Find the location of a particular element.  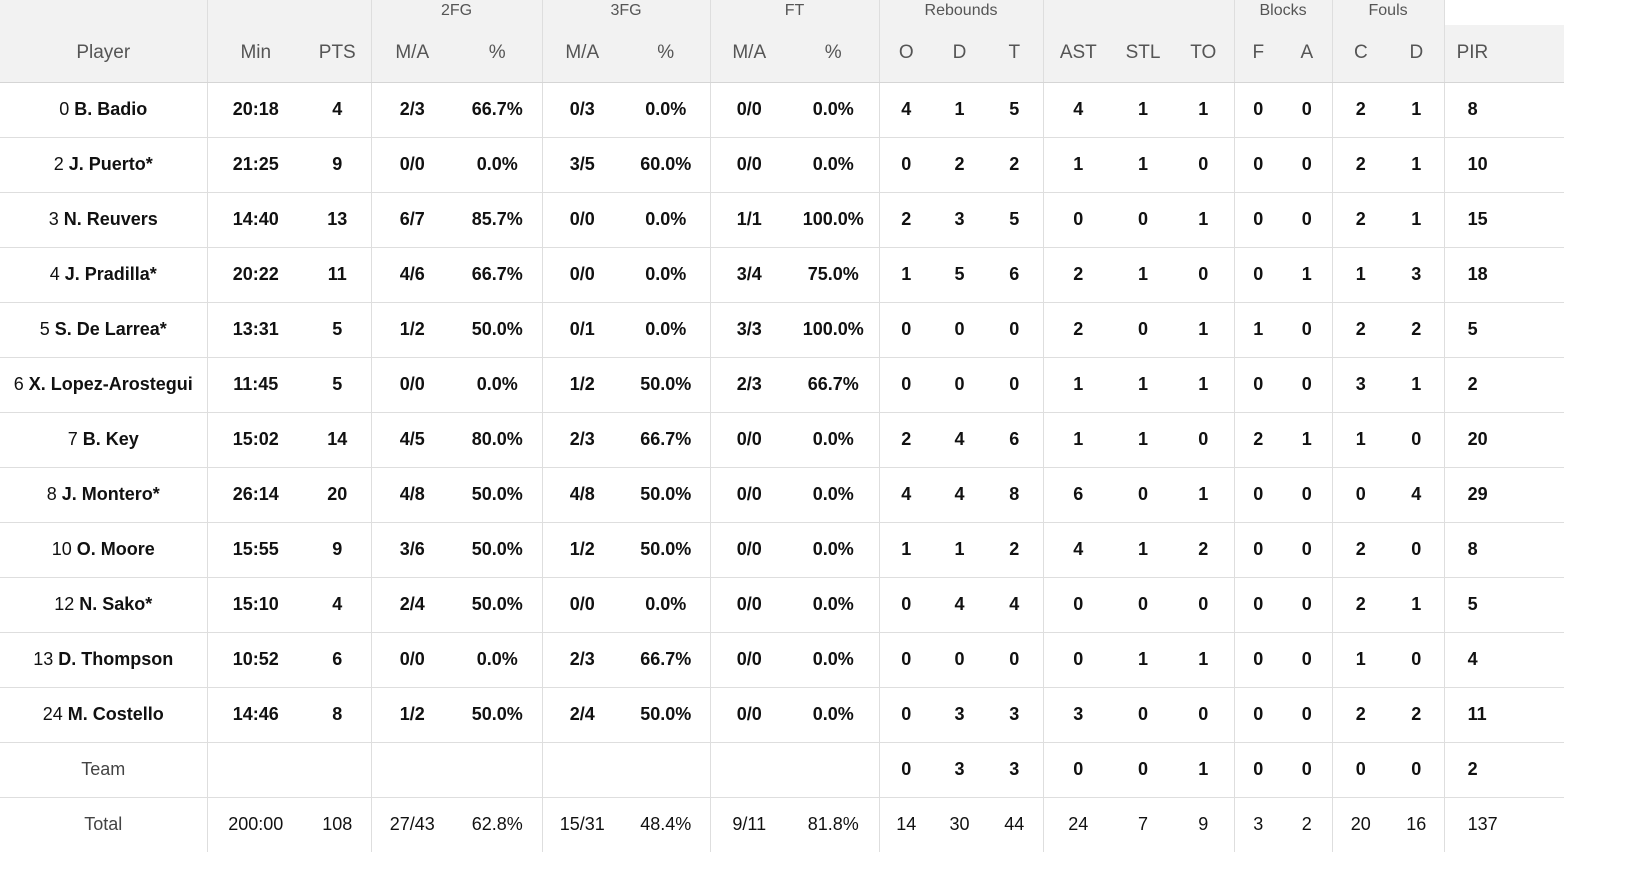

stat-rd: 4 is located at coordinates (960, 605).